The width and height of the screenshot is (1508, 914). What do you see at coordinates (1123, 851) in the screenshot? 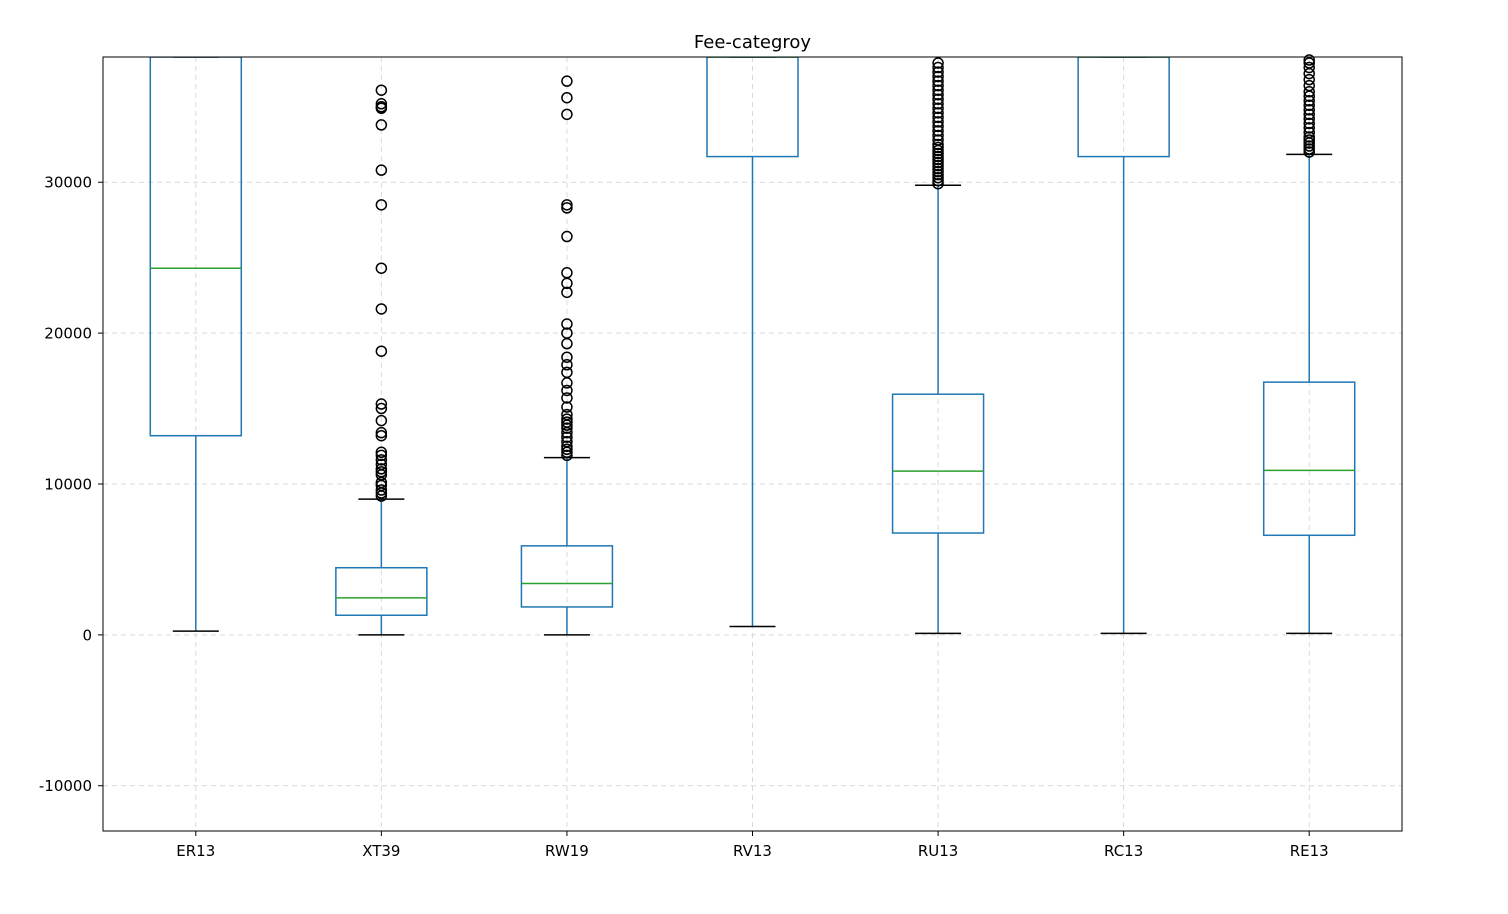
I see `x-tick-label: RC13` at bounding box center [1123, 851].